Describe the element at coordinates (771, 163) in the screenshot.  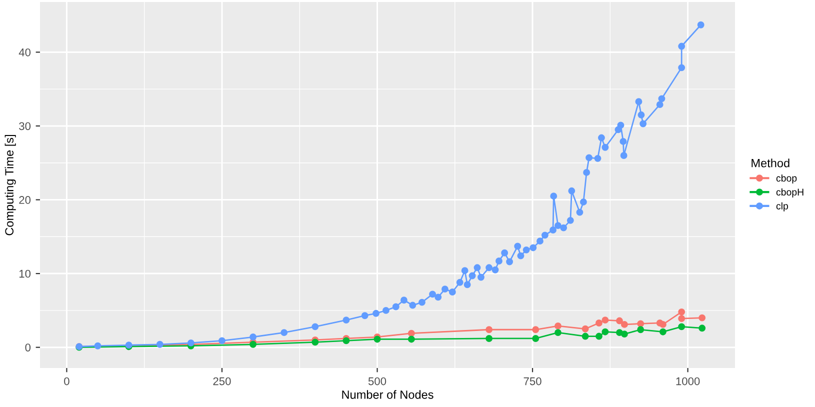
I see `legend-title: Method` at that location.